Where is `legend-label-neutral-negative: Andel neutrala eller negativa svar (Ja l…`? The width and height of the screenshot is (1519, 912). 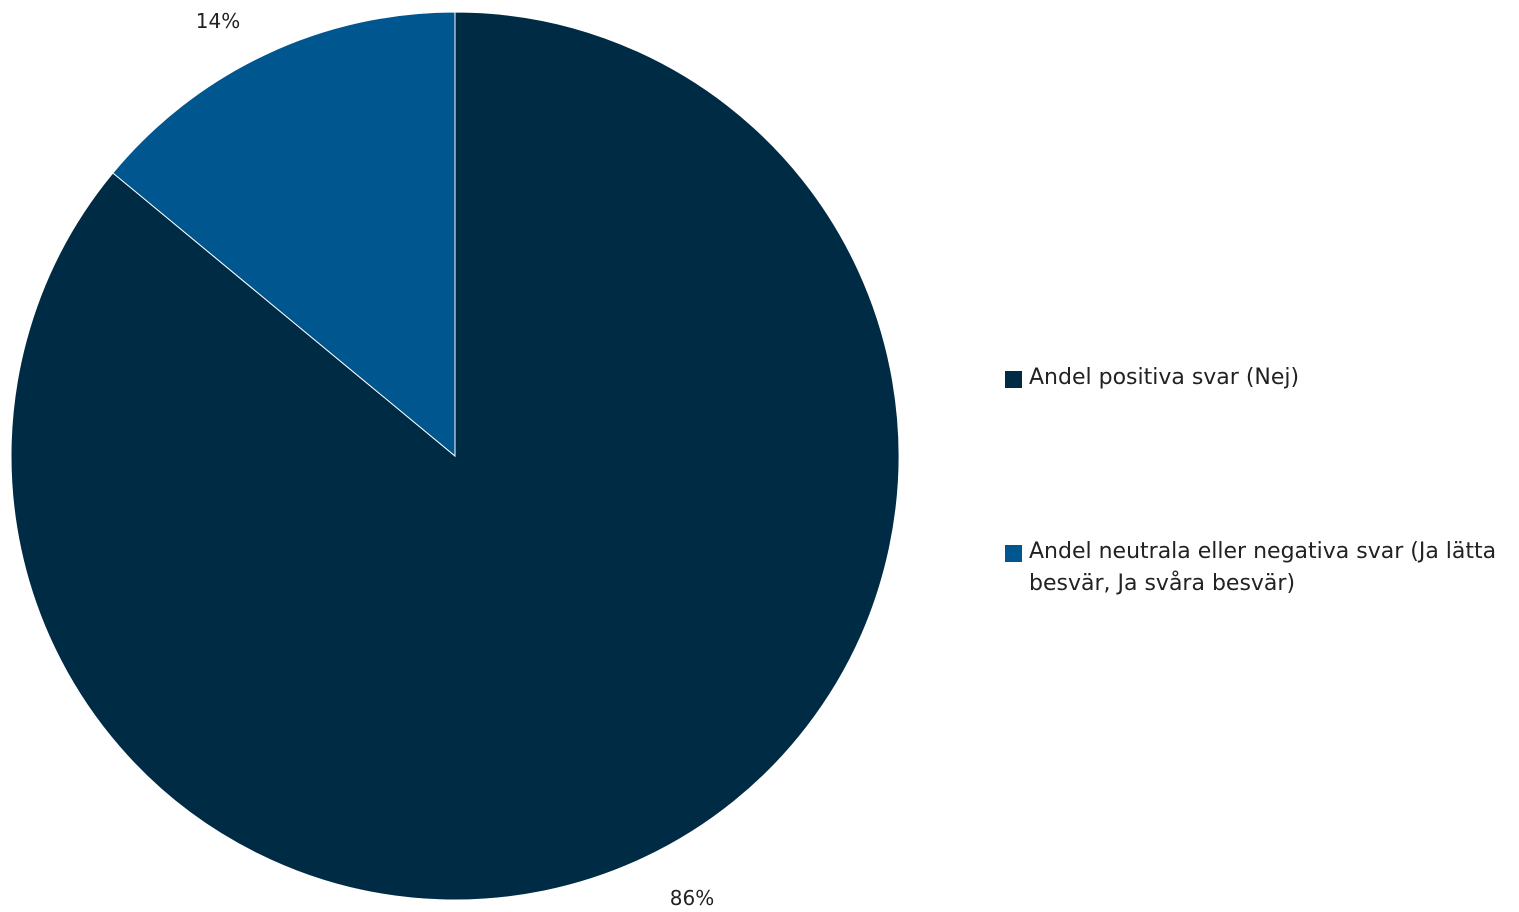 legend-label-neutral-negative: Andel neutrala eller negativa svar (Ja l… is located at coordinates (1263, 567).